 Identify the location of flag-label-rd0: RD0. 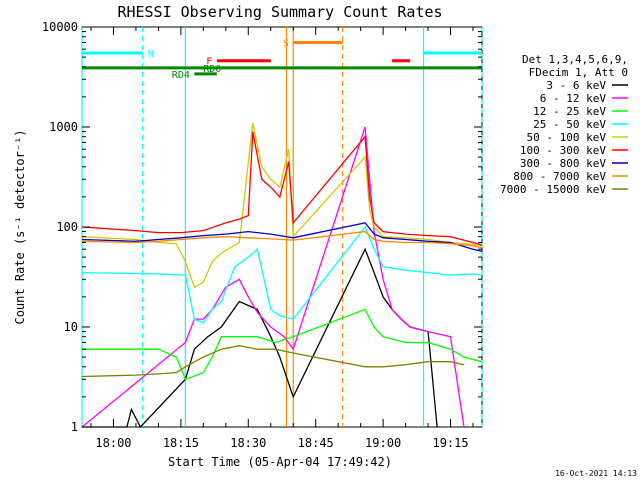
(212, 69).